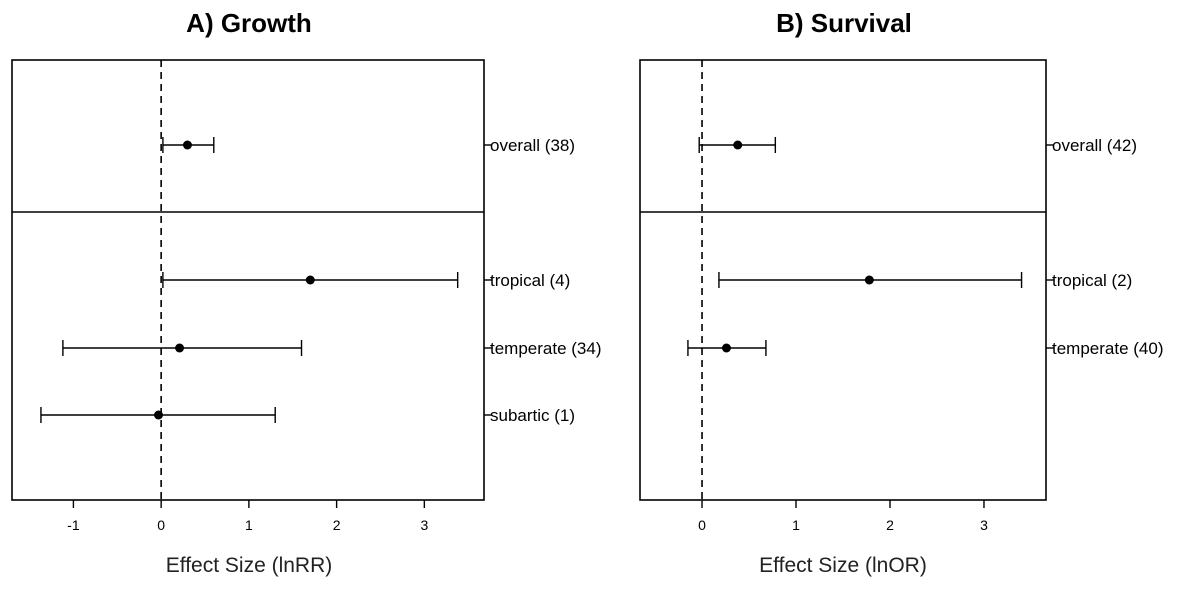 The image size is (1200, 589). Describe the element at coordinates (1105, 247) in the screenshot. I see `row-labels-survival: overall (42) tropical (2) temperate (40)` at that location.